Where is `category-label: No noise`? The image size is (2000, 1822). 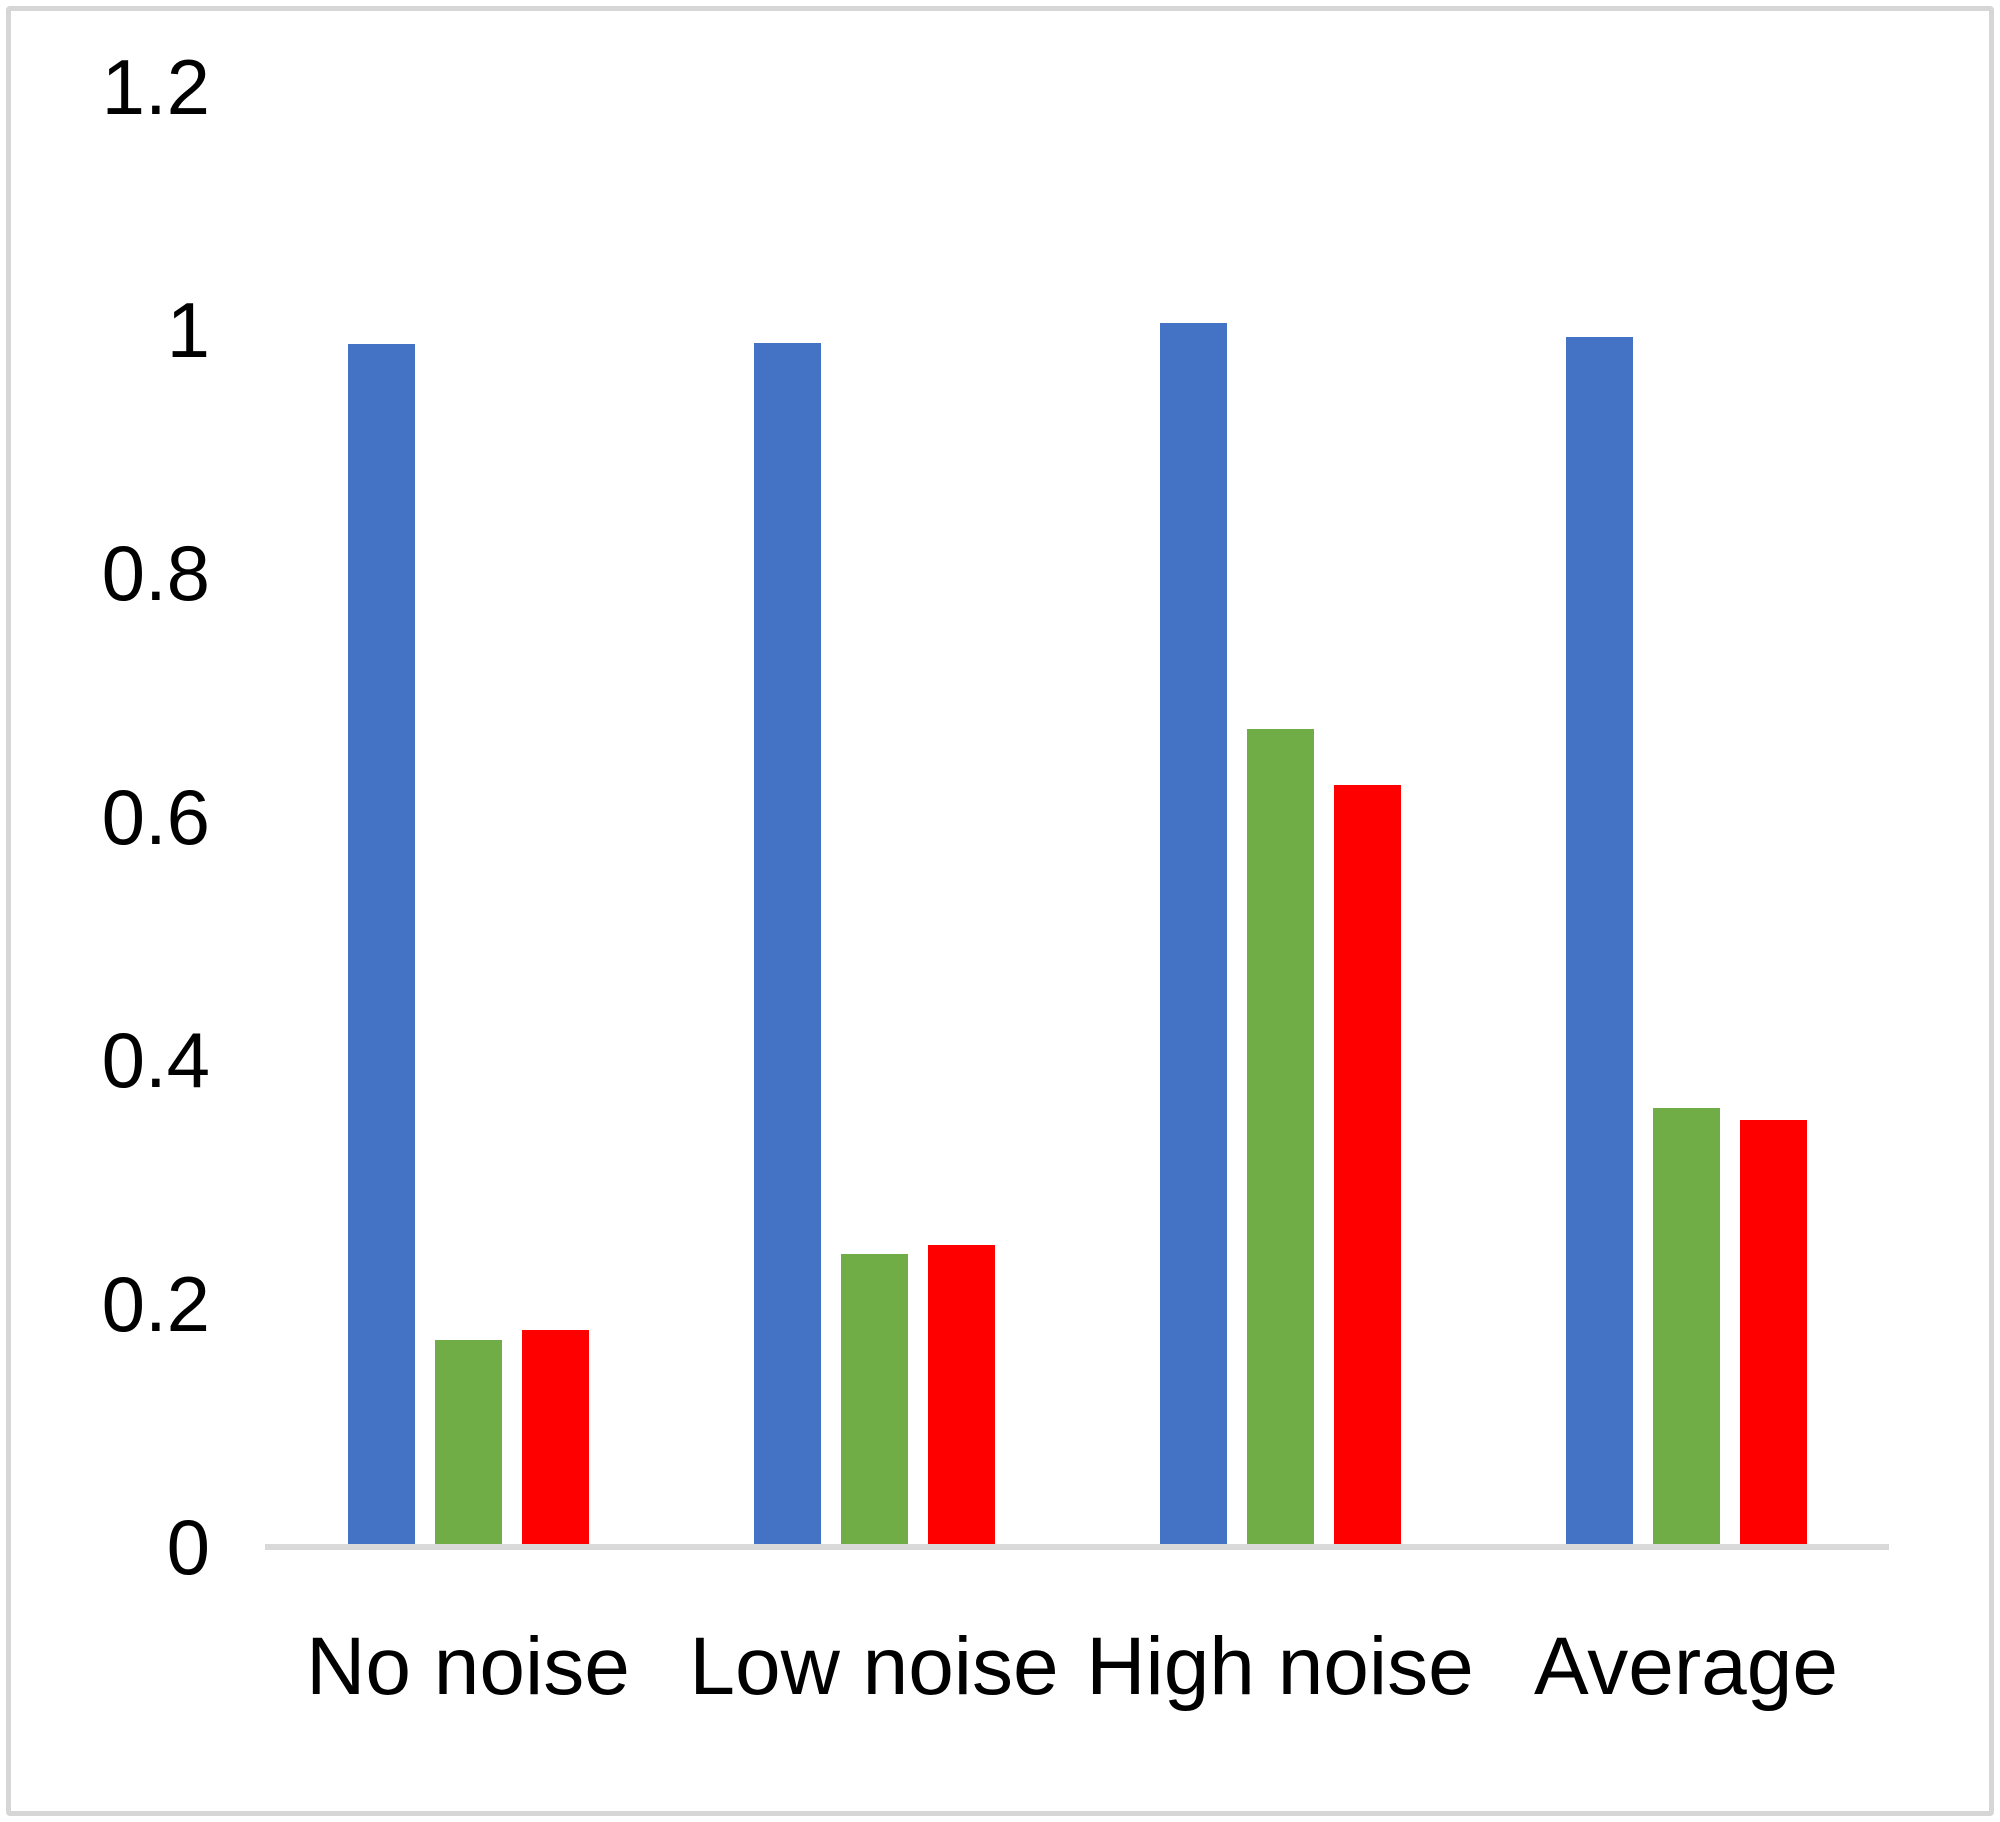
category-label: No noise is located at coordinates (468, 1666).